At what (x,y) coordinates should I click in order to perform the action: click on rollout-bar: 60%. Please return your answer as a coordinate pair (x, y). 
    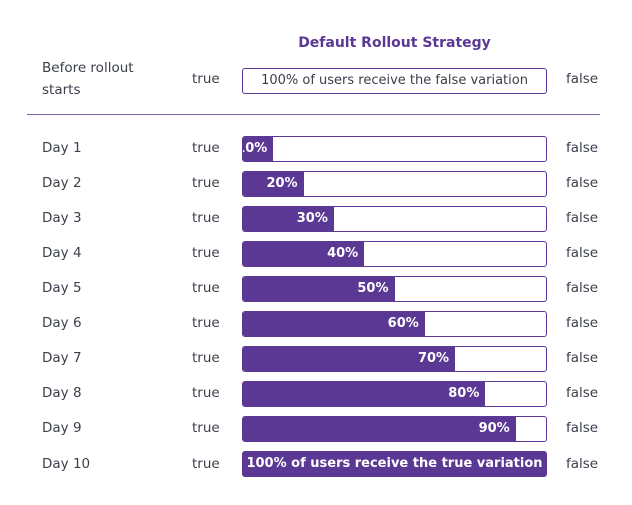
    Looking at the image, I should click on (394, 324).